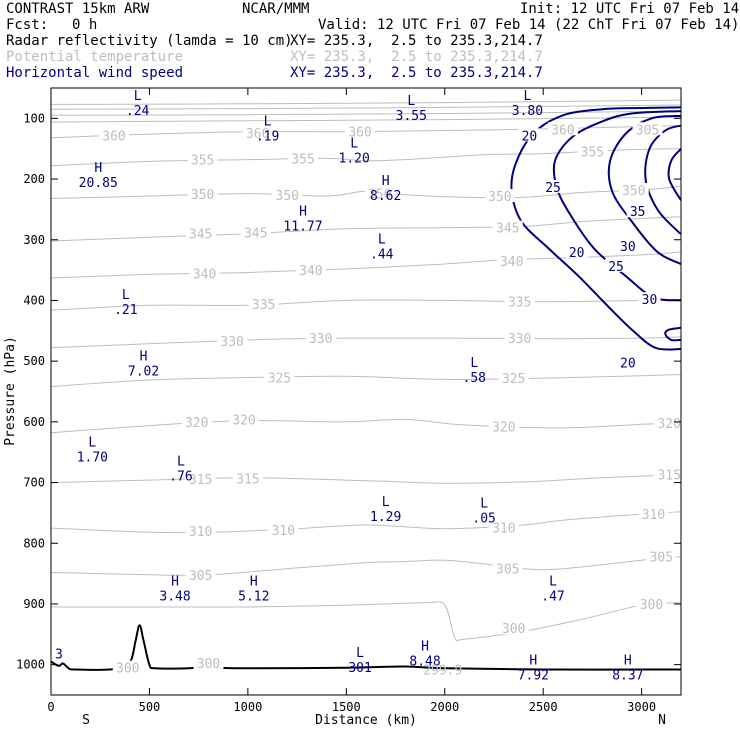 The image size is (740, 740). Describe the element at coordinates (366, 647) in the screenshot. I see `terrain-line` at that location.